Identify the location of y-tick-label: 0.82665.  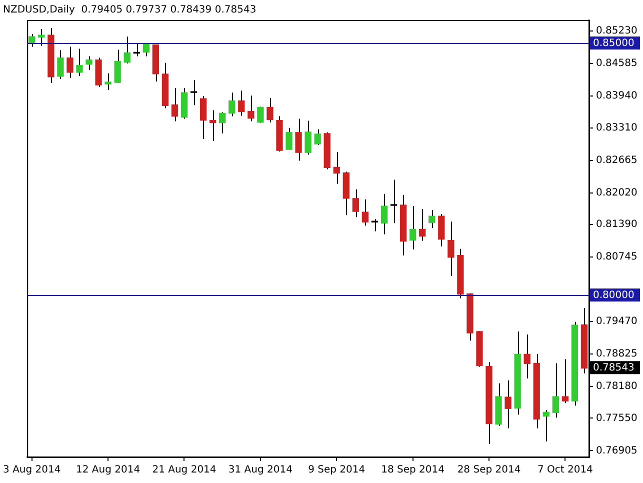
(617, 160).